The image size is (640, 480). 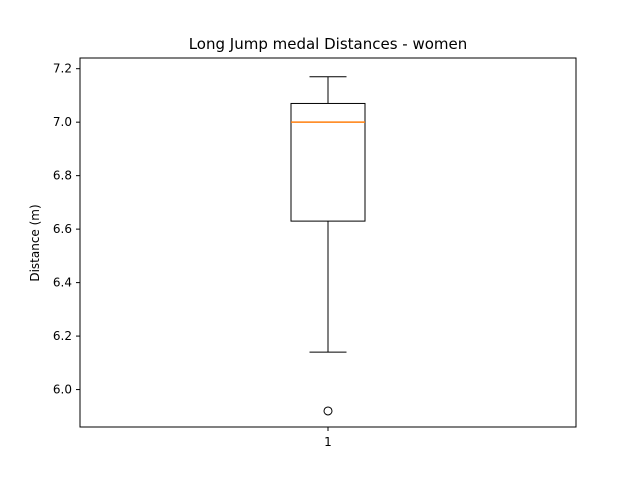 What do you see at coordinates (328, 162) in the screenshot?
I see `box-iqr` at bounding box center [328, 162].